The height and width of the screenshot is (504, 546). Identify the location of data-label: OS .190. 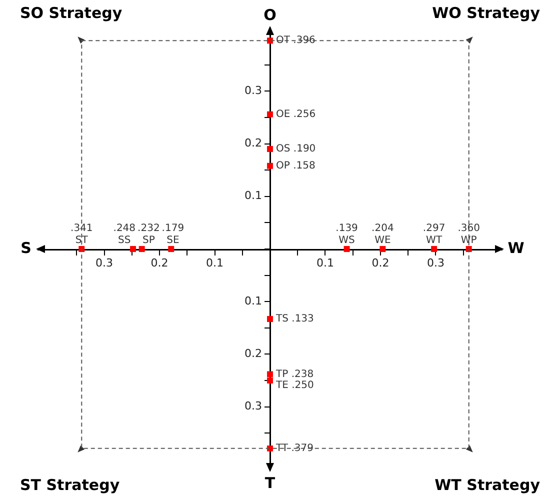
(296, 149).